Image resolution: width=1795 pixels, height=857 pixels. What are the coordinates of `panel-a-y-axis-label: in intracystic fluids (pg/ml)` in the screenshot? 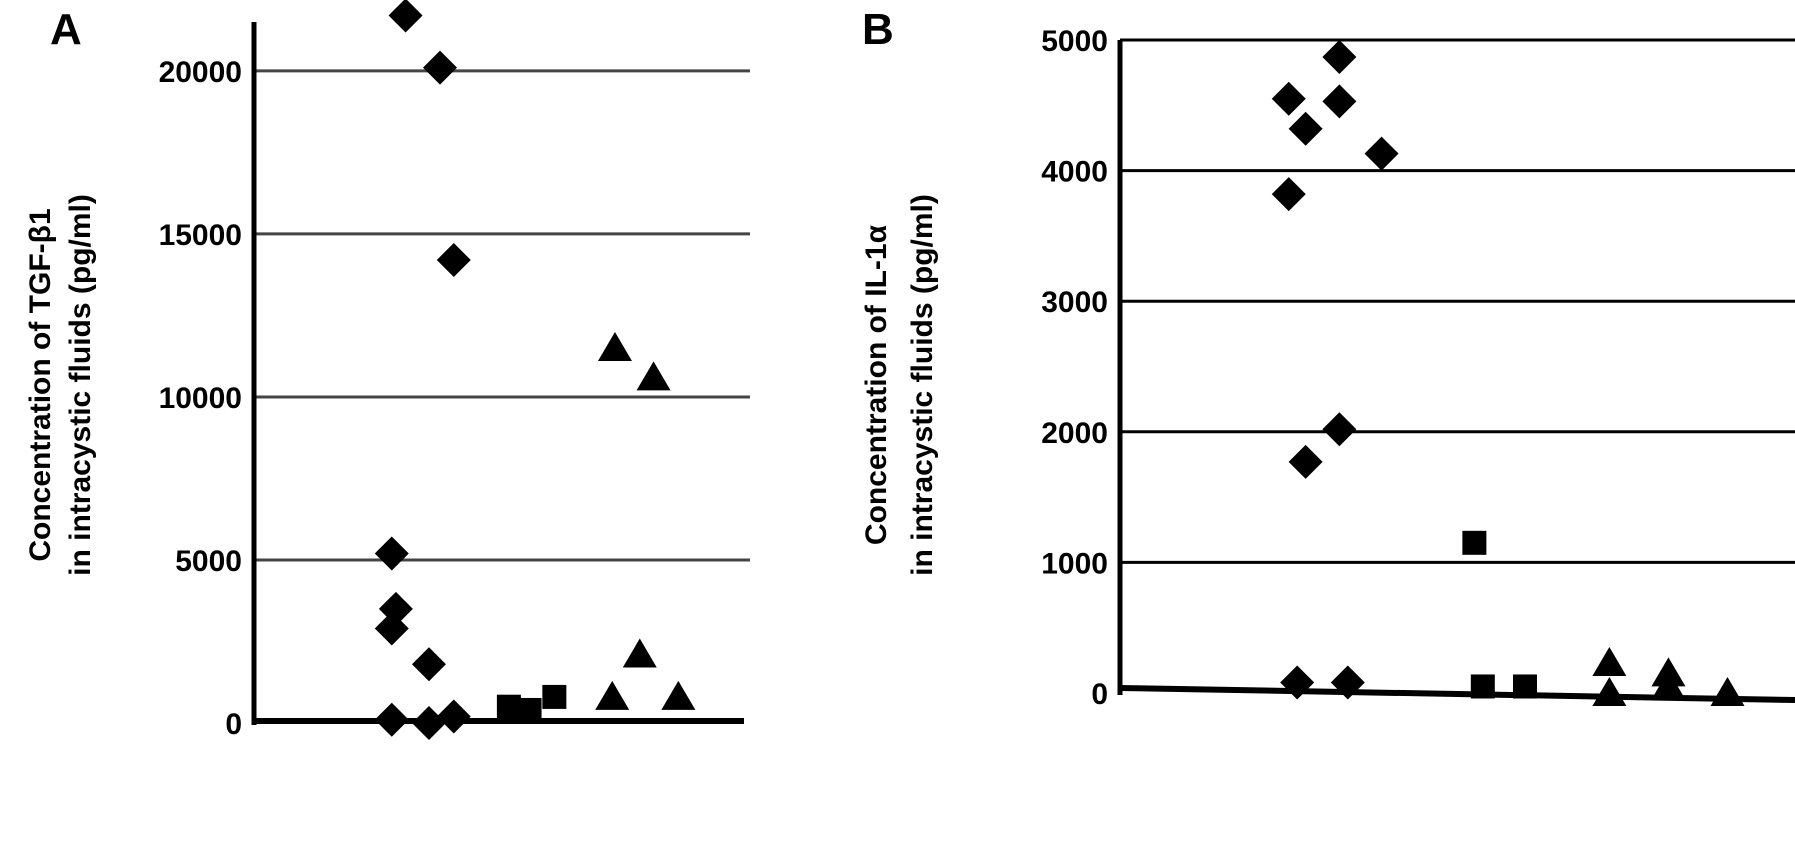 It's located at (80, 385).